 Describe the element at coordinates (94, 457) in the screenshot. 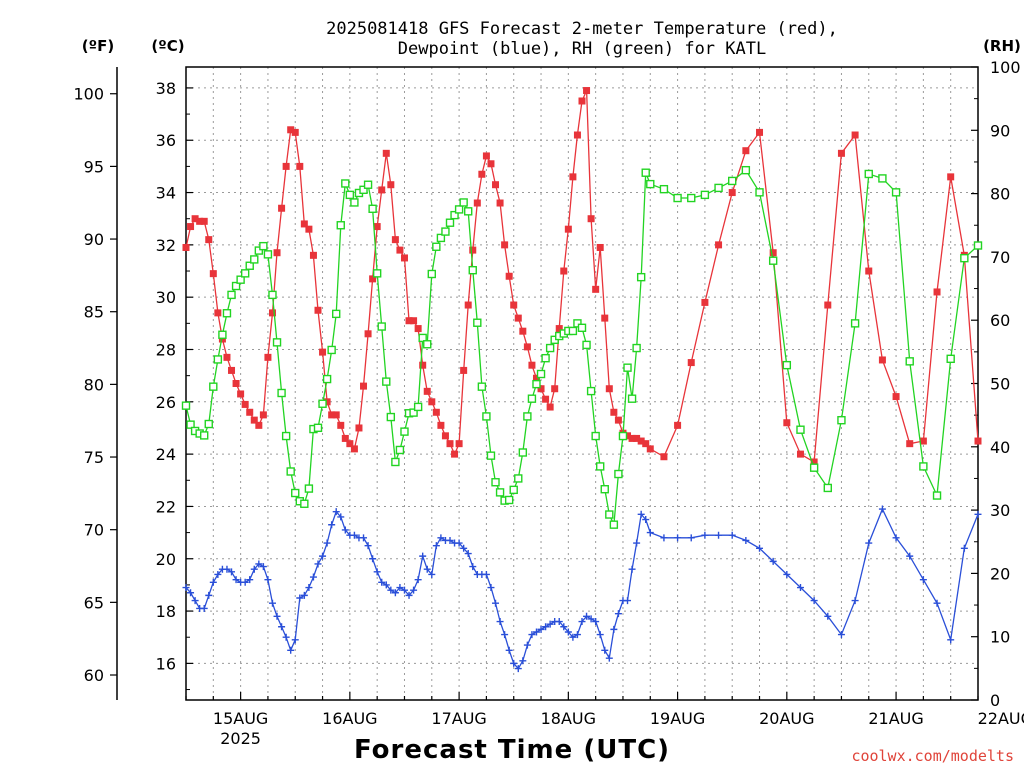

I see `fahrenheit-tick-label: 75` at that location.